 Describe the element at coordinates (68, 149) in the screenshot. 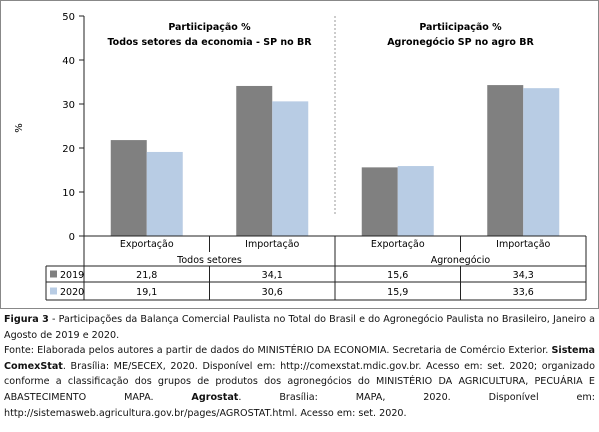

I see `y-tick-label: 20` at that location.